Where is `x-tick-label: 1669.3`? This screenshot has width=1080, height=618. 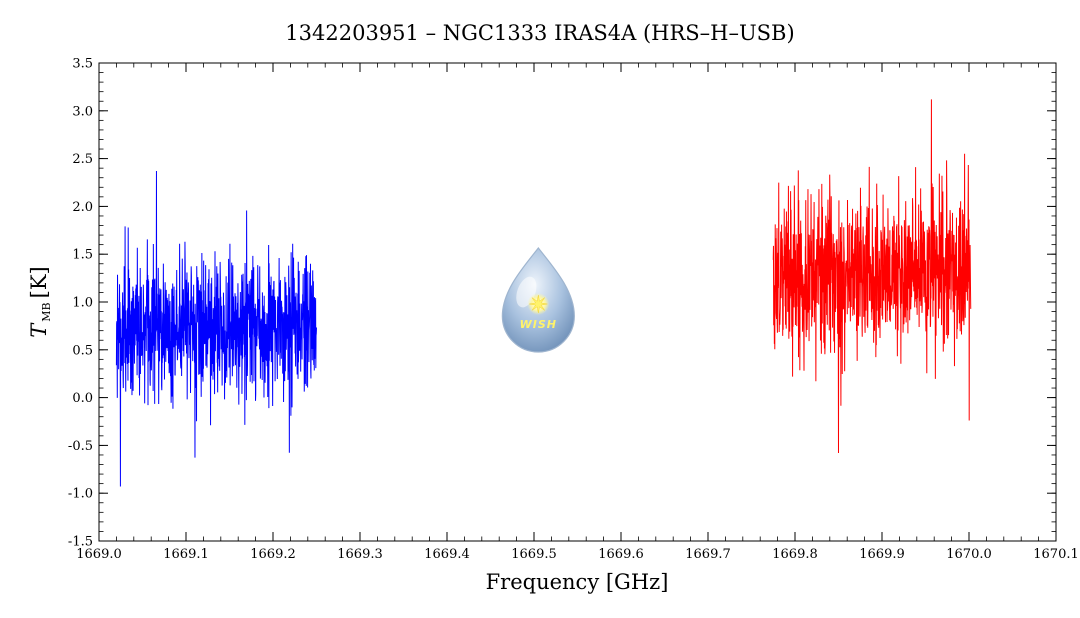 x-tick-label: 1669.3 is located at coordinates (360, 554).